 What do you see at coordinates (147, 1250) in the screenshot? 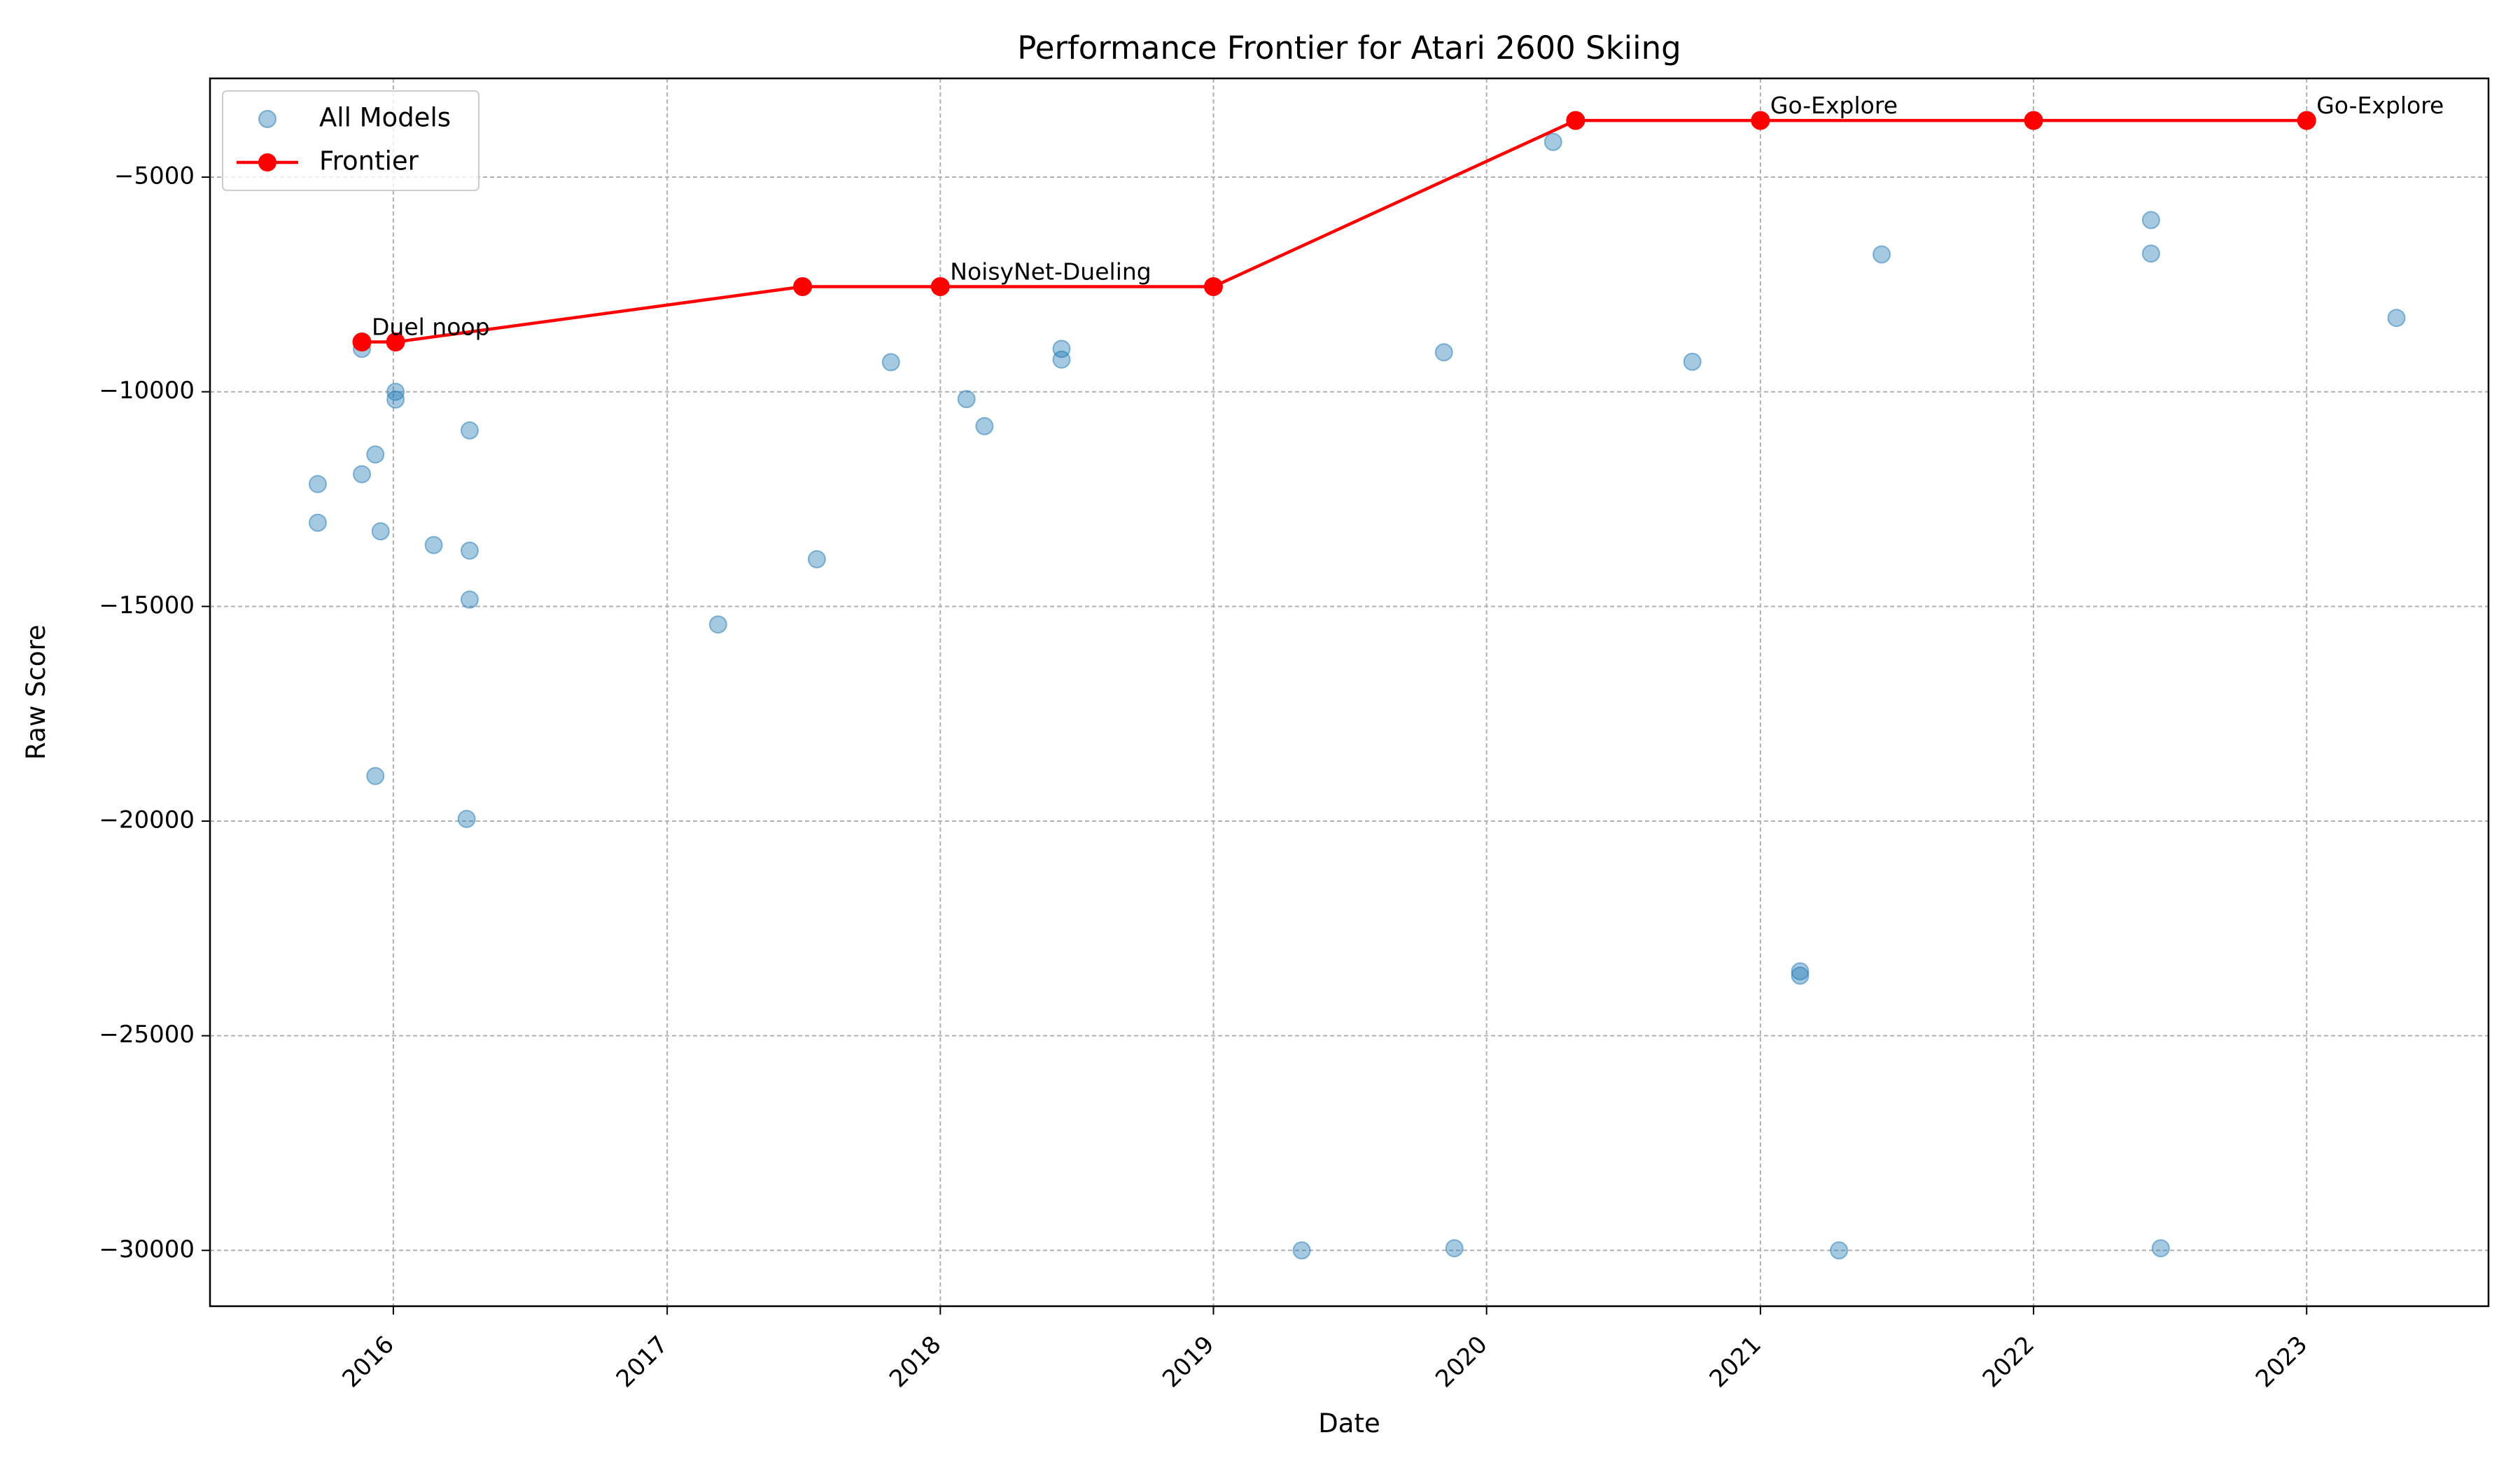
I see `y-tick-label: −30000` at bounding box center [147, 1250].